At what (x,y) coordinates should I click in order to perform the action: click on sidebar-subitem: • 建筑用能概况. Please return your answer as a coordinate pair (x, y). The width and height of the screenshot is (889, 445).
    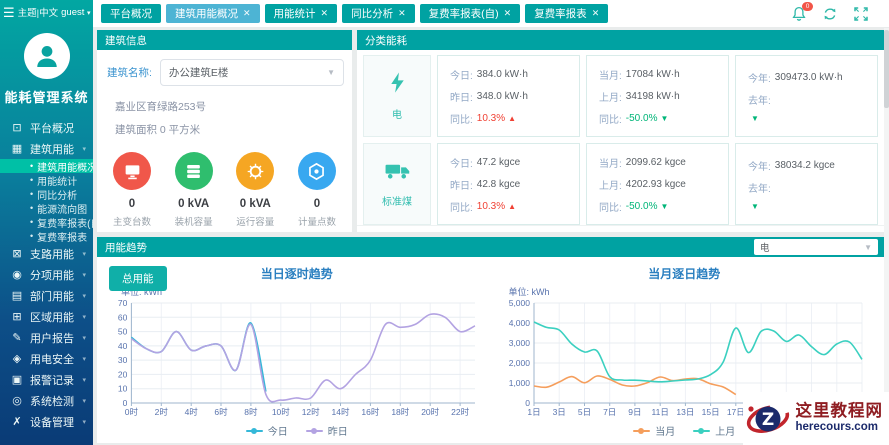
    Looking at the image, I should click on (46, 166).